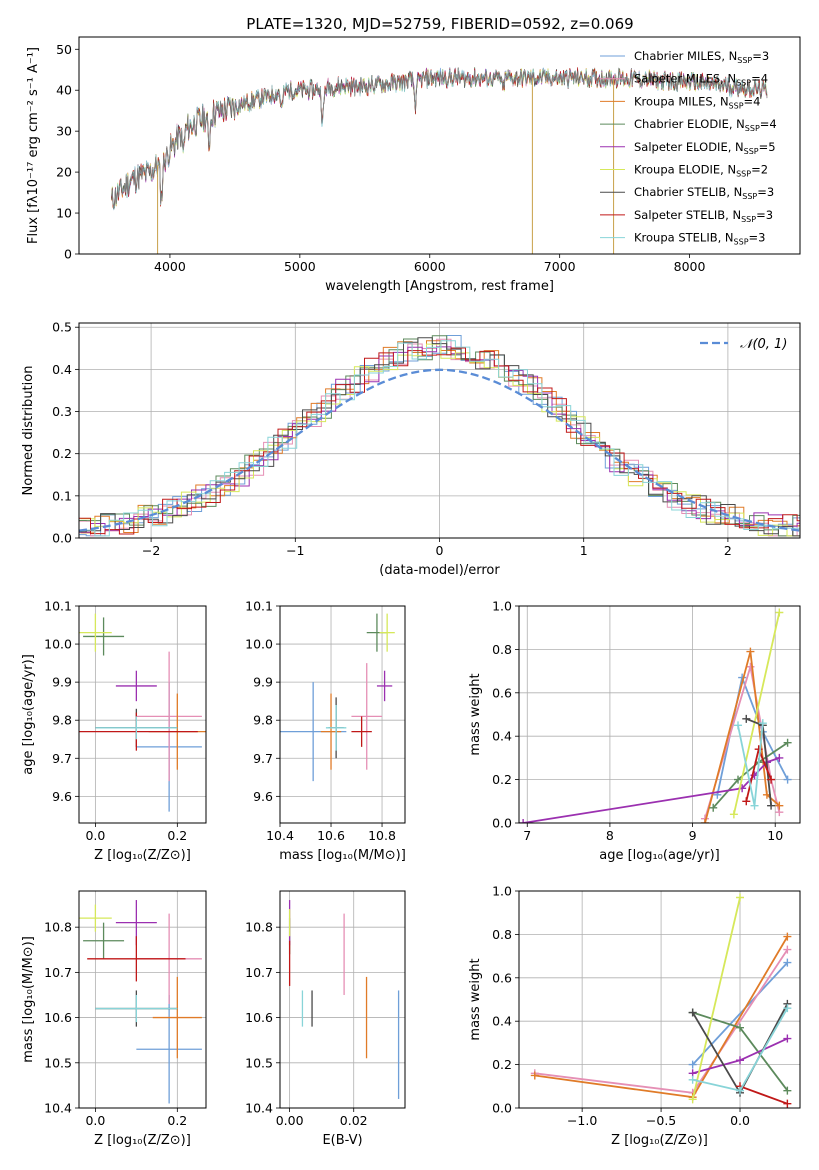 This screenshot has width=819, height=1170. Describe the element at coordinates (716, 998) in the screenshot. I see `series-line-kroupa-elodie` at that location.